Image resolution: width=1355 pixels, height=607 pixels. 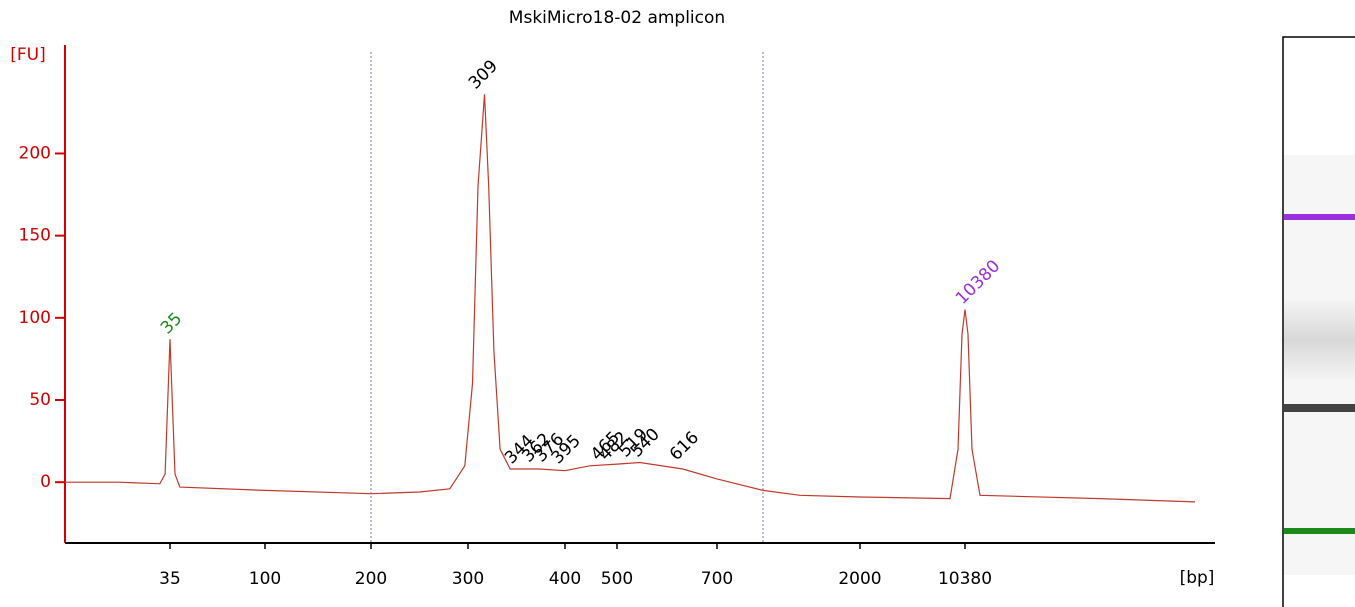 What do you see at coordinates (1197, 578) in the screenshot?
I see `x-axis-label: [bp]` at bounding box center [1197, 578].